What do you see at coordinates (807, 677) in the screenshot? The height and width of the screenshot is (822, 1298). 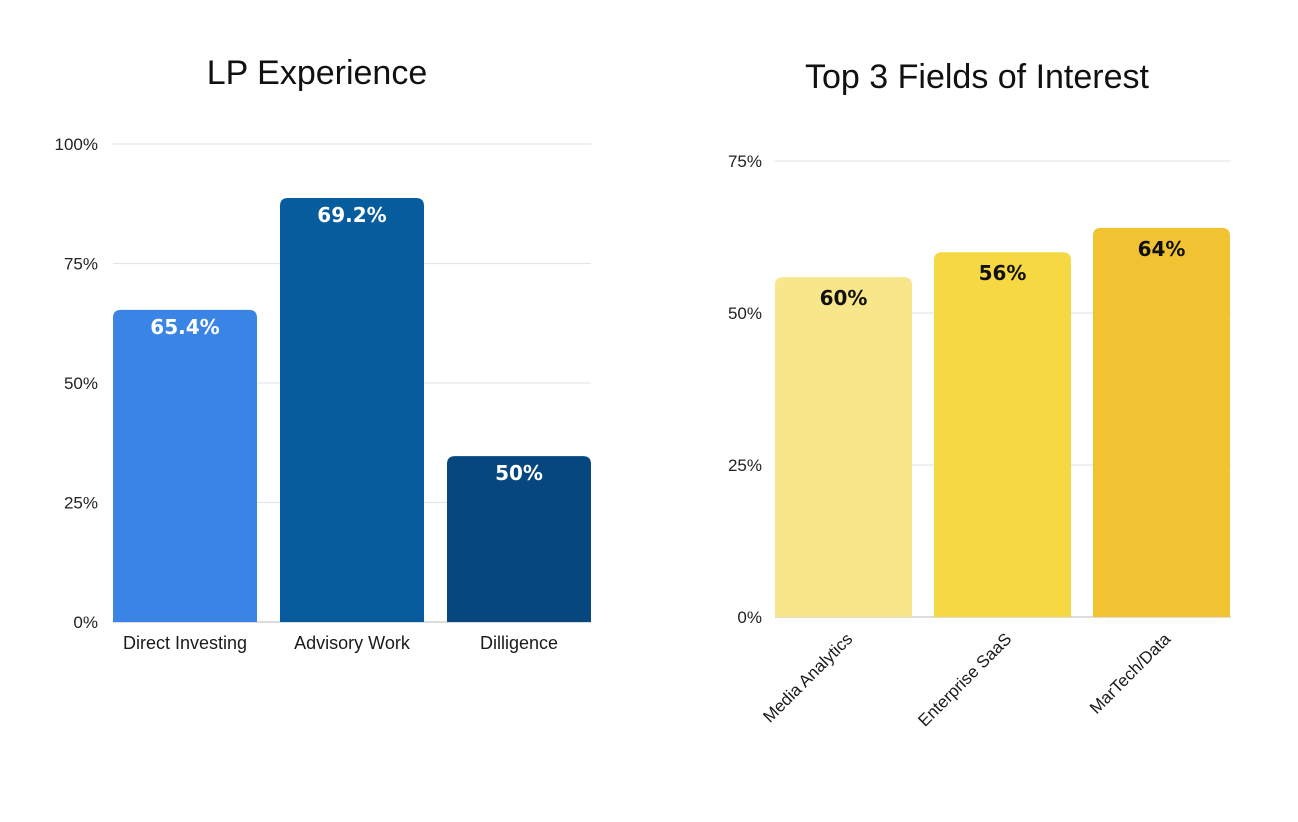 I see `x-tick-label: Media Analytics` at bounding box center [807, 677].